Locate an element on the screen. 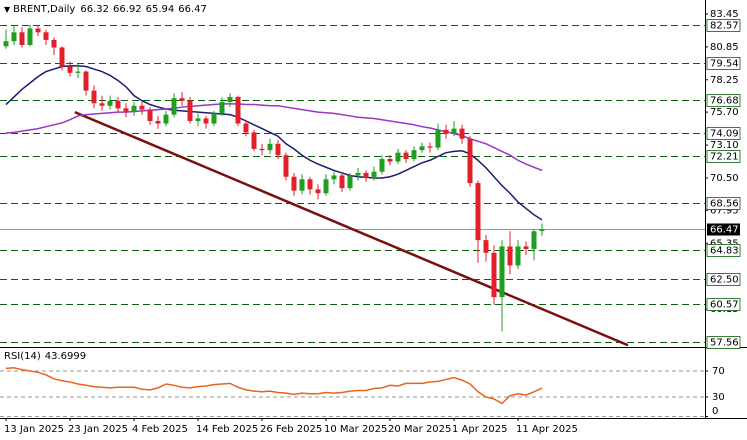  level-label: 74.09 is located at coordinates (724, 134).